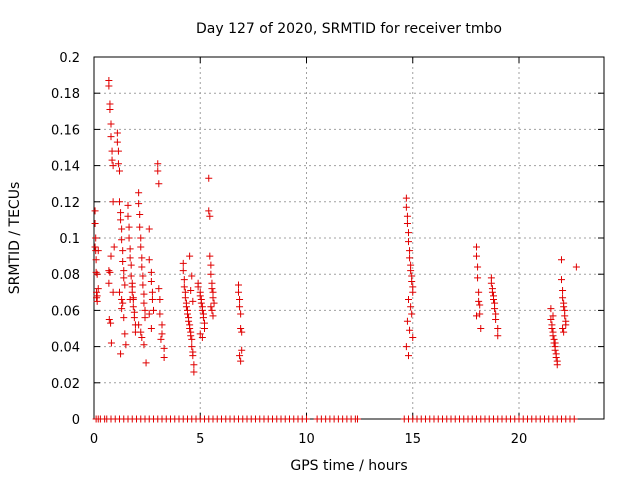 The height and width of the screenshot is (480, 640). Describe the element at coordinates (65, 275) in the screenshot. I see `y-tick-label: 0.08` at that location.